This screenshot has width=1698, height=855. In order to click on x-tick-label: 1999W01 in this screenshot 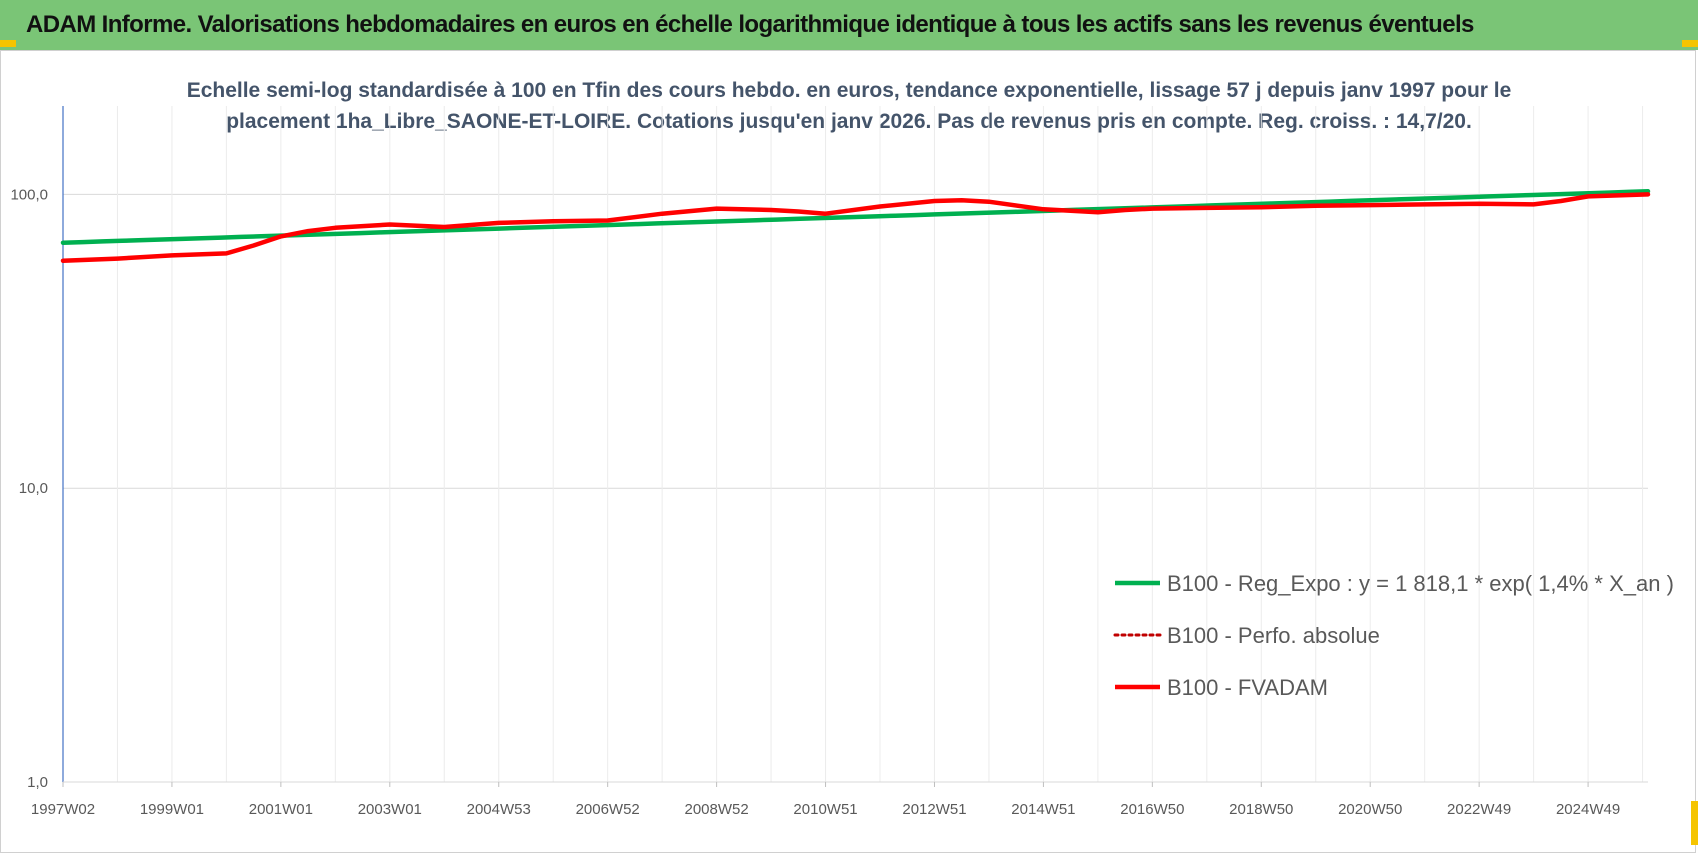, I will do `click(172, 809)`.